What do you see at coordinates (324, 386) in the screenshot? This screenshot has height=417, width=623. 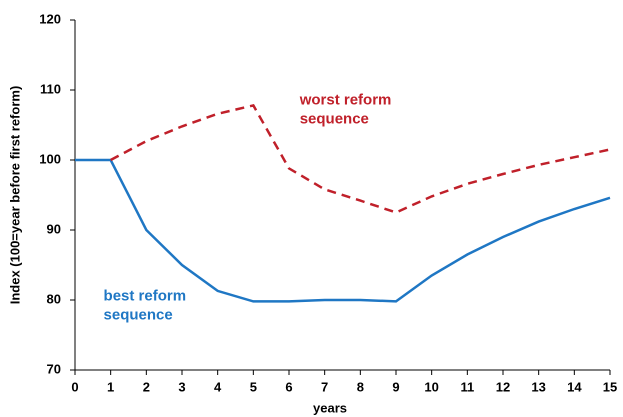 I see `x-tick-label: 7` at bounding box center [324, 386].